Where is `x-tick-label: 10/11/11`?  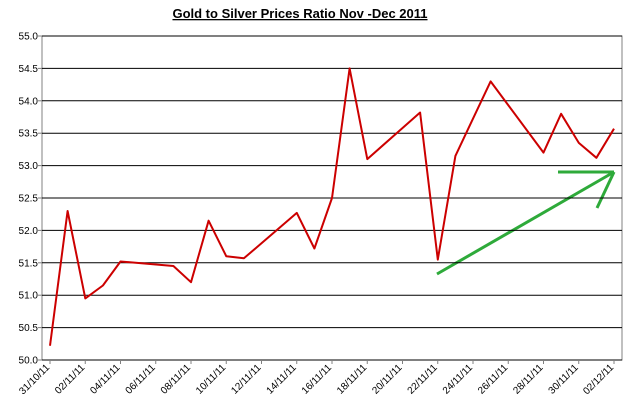 x-tick-label: 10/11/11 is located at coordinates (211, 379).